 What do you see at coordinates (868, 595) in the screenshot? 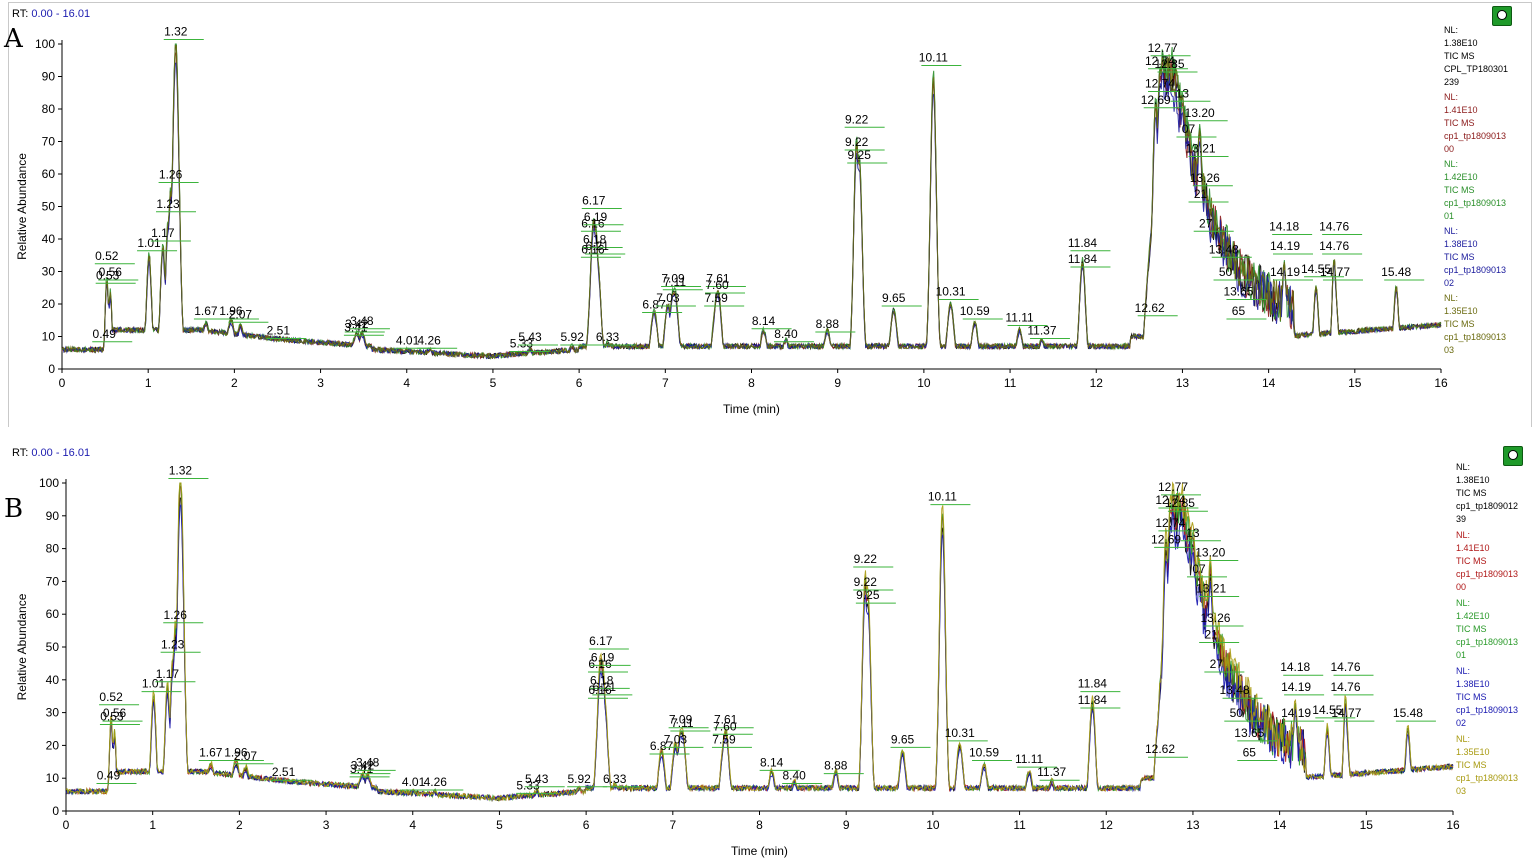
I see `peak-rt-label: 9.25` at bounding box center [868, 595].